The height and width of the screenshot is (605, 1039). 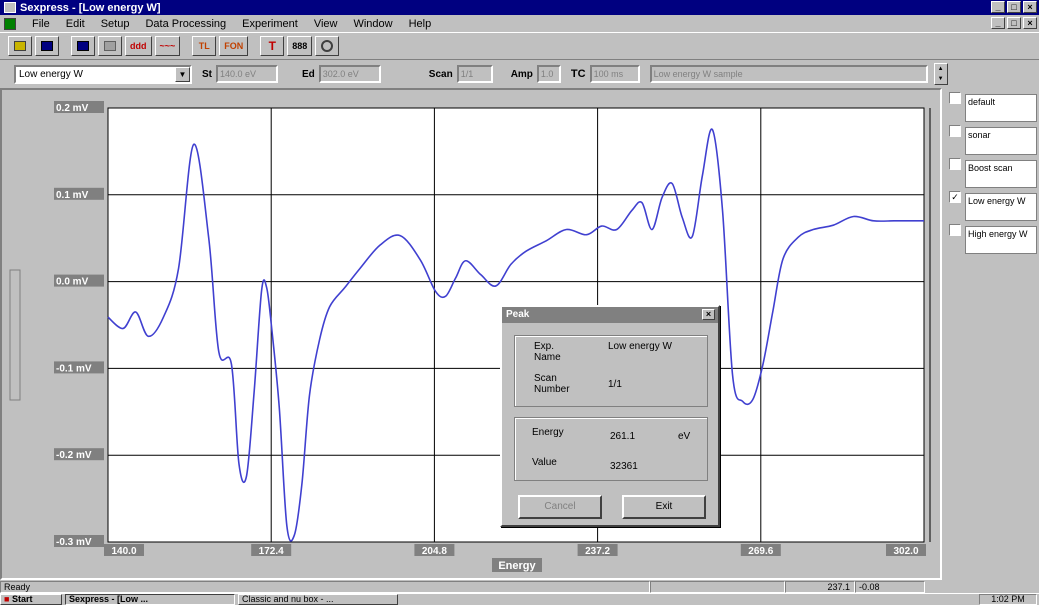 I want to click on menu-setup: Setup, so click(x=115, y=23).